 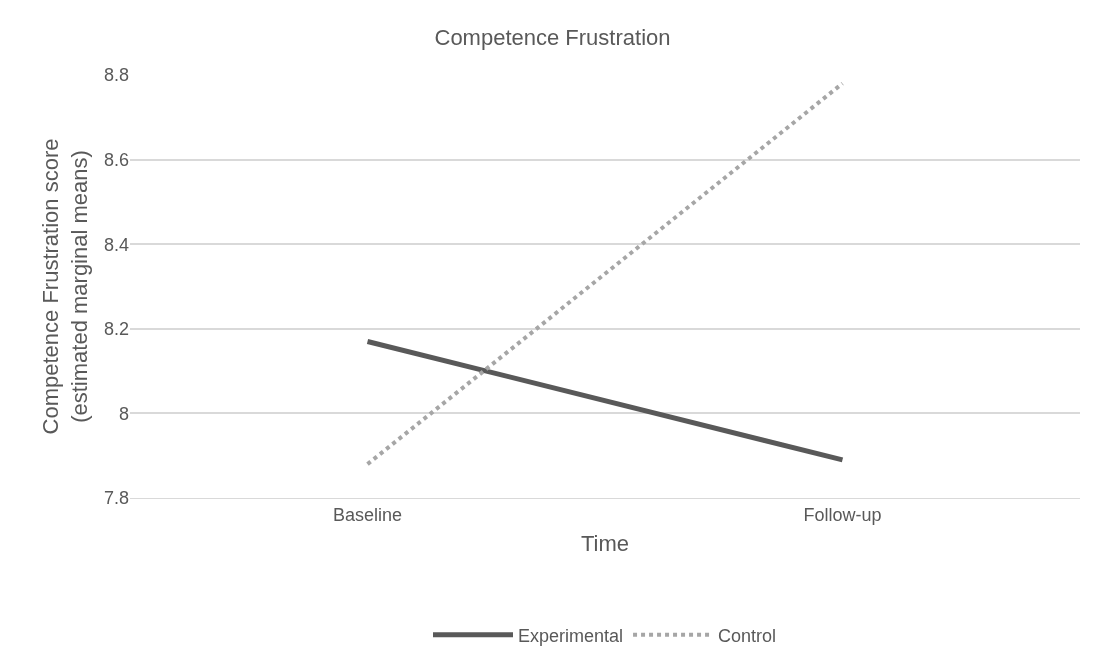 What do you see at coordinates (842, 514) in the screenshot?
I see `x-tick-label: Follow-up` at bounding box center [842, 514].